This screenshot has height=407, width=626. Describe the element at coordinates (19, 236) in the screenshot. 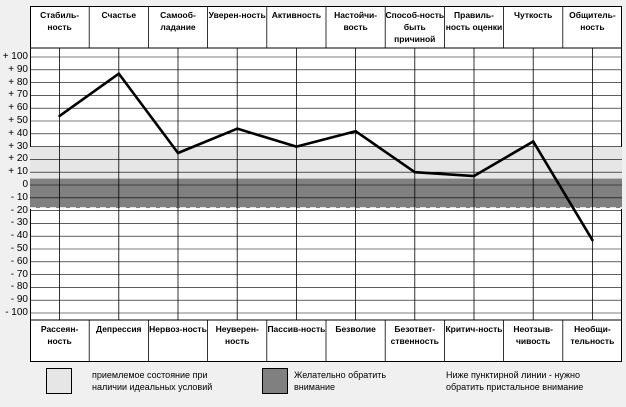

I see `y-tick-label: - 40` at that location.